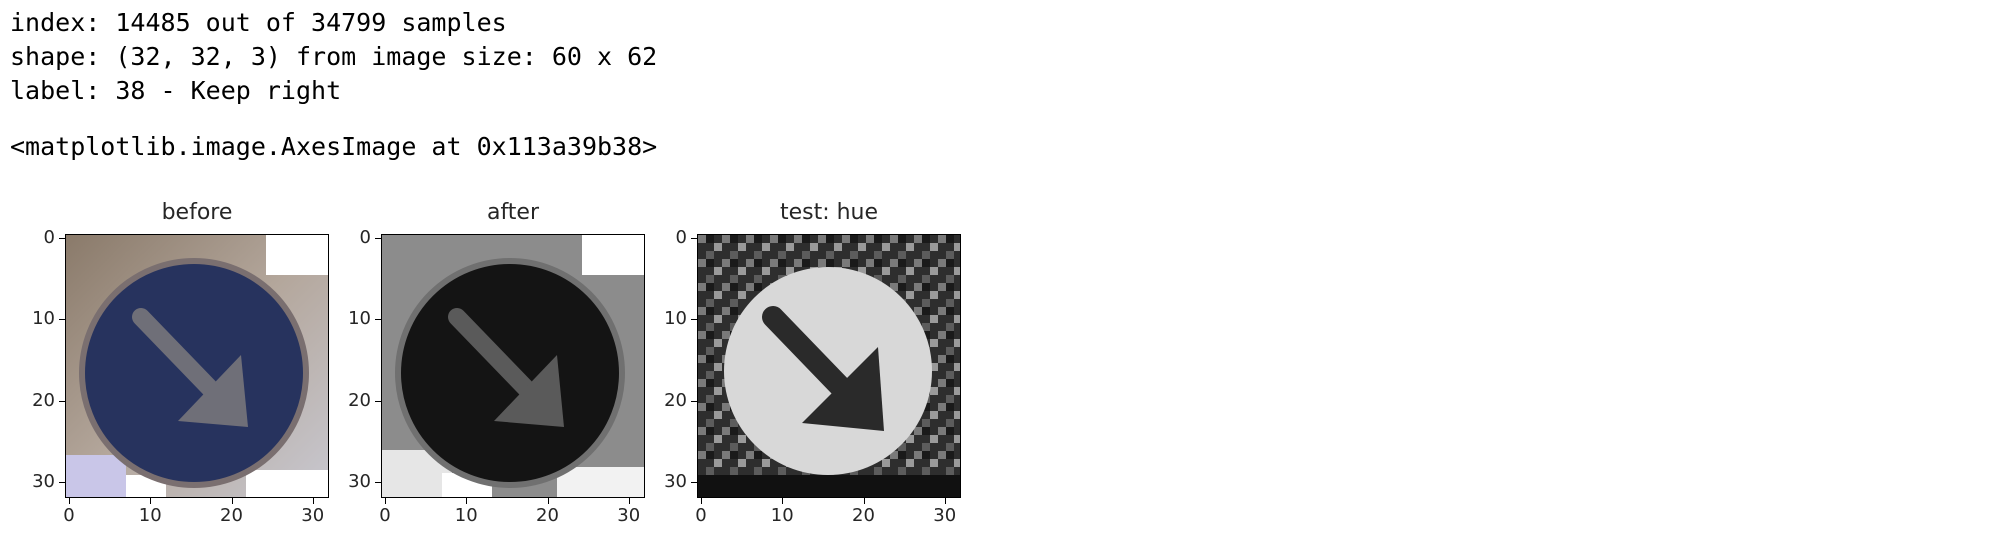 The width and height of the screenshot is (2014, 554). I want to click on panel-after-image, so click(513, 366).